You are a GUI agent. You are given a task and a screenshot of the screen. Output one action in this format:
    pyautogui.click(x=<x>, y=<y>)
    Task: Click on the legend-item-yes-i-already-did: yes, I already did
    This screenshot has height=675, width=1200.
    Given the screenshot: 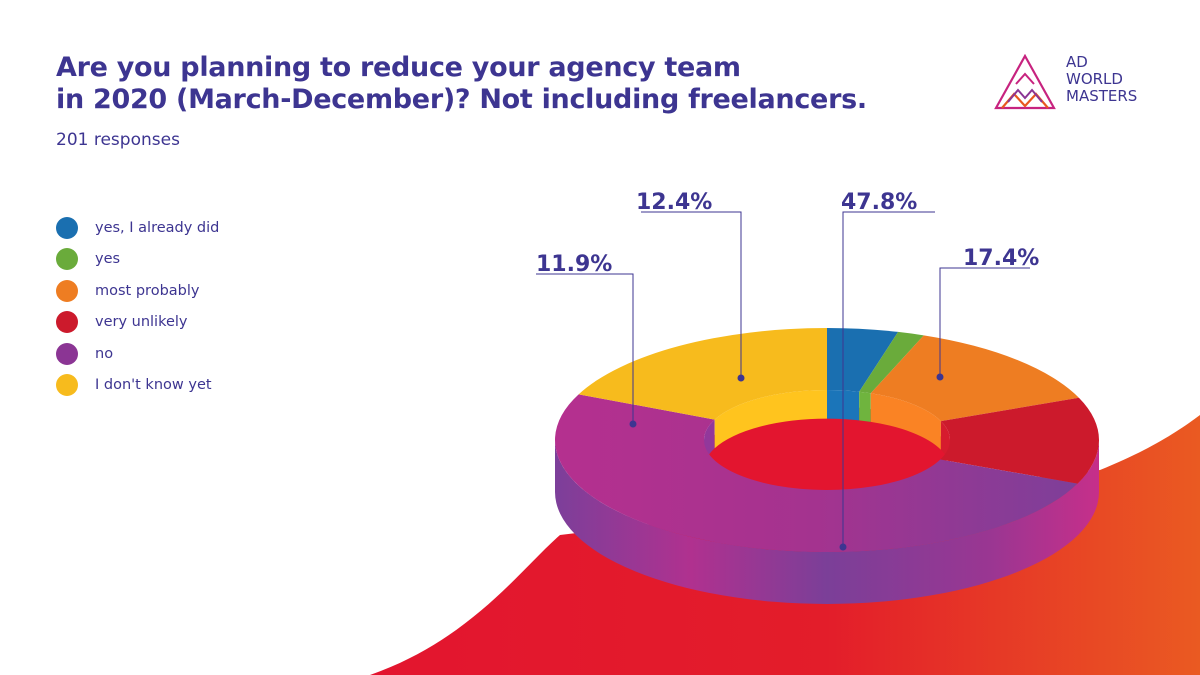 What is the action you would take?
    pyautogui.click(x=137, y=228)
    